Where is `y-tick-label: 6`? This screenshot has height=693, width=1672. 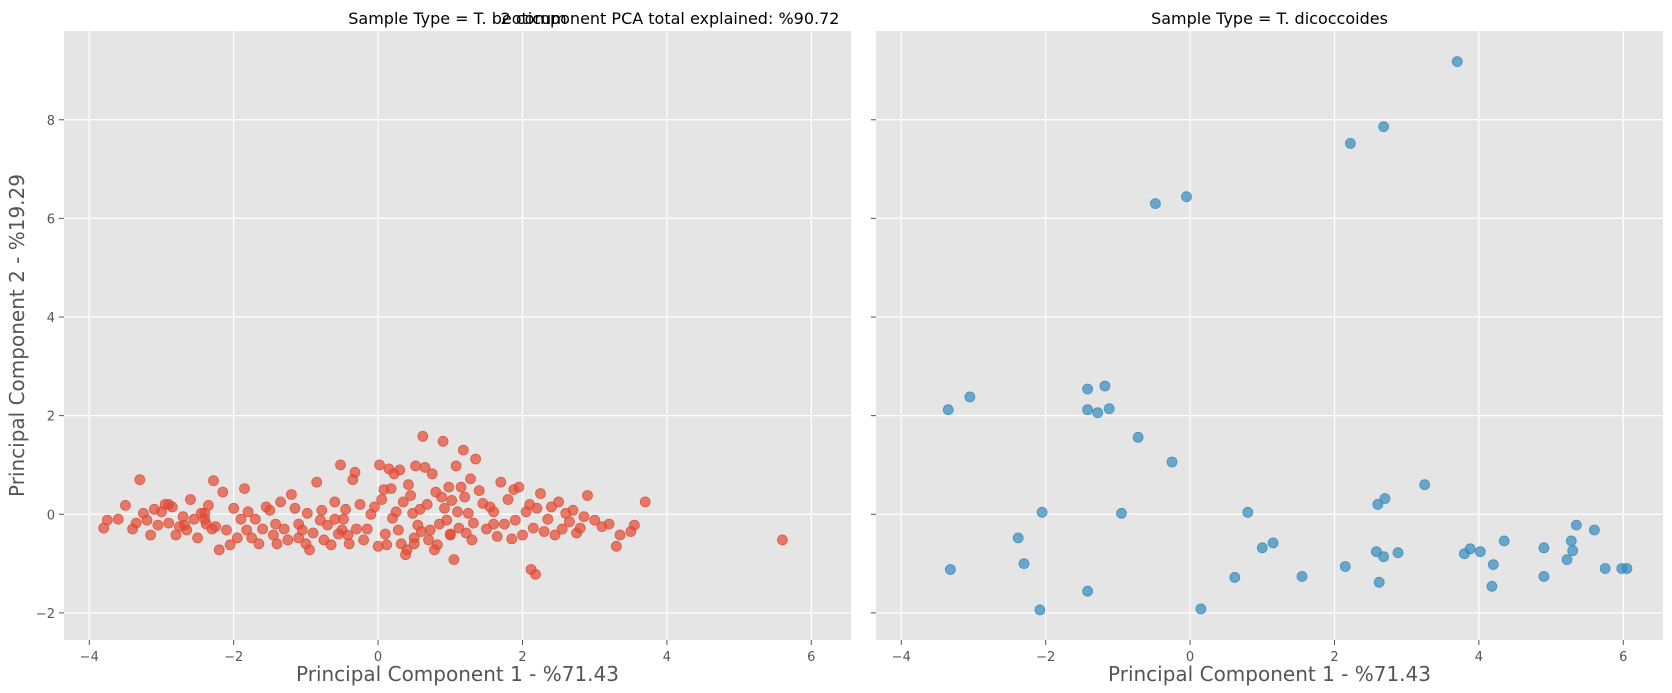
y-tick-label: 6 is located at coordinates (51, 219).